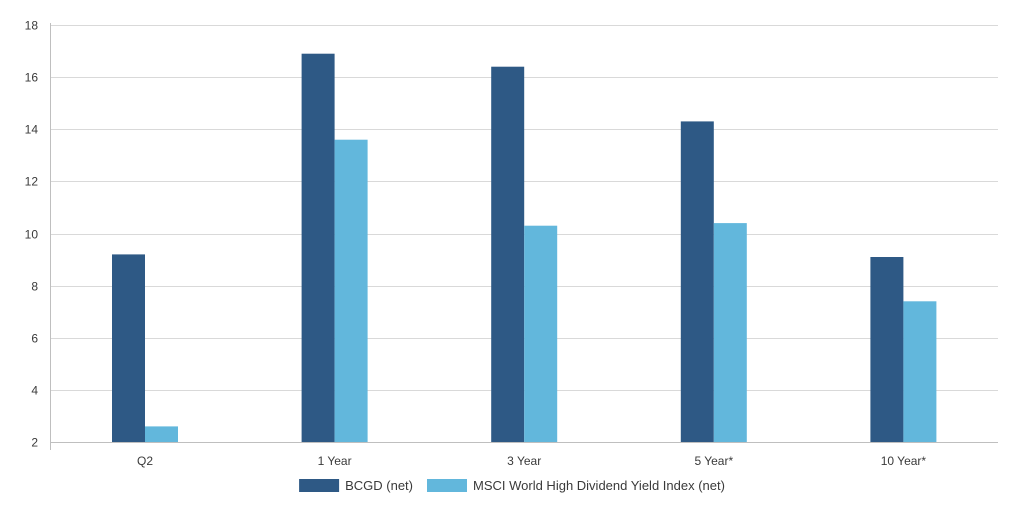 The height and width of the screenshot is (513, 1024). I want to click on x-axis-tick-labels: Q2 1 Year 3 Year 5 Year* 10 Year*, so click(531, 461).